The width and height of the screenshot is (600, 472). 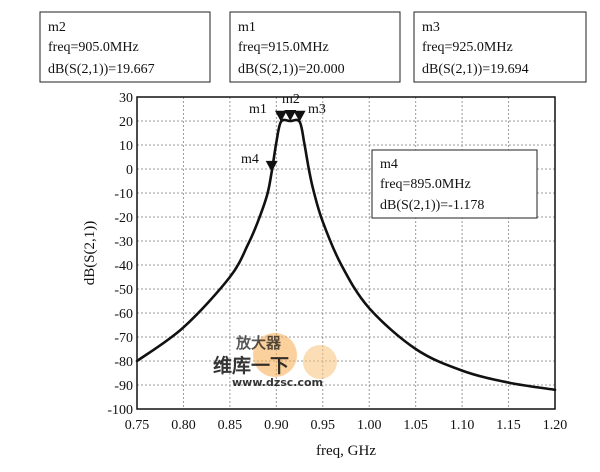 What do you see at coordinates (123, 314) in the screenshot?
I see `y-tick-label: -60` at bounding box center [123, 314].